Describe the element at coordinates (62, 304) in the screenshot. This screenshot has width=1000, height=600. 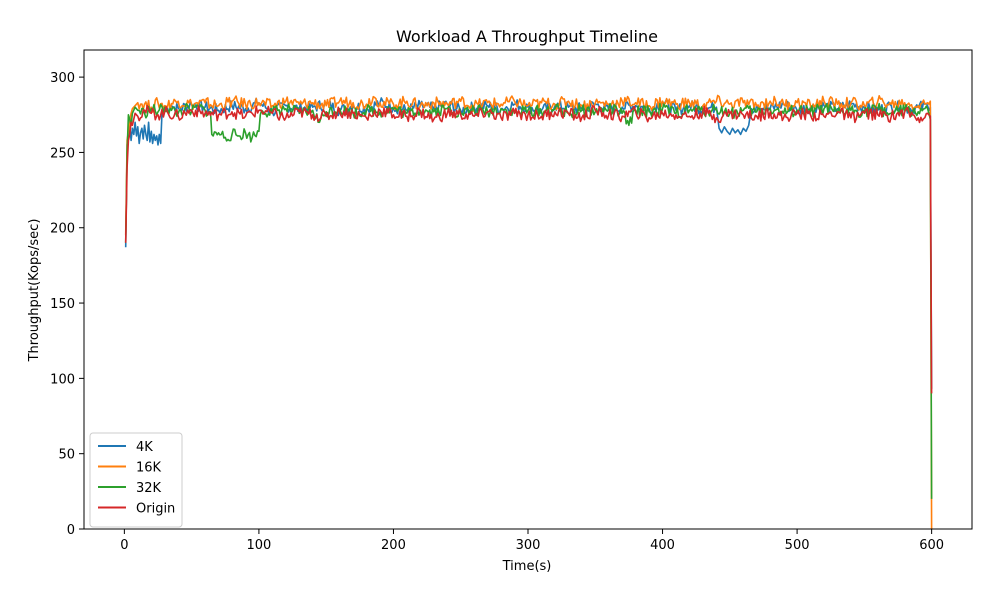
I see `y-tick-label: 150` at that location.